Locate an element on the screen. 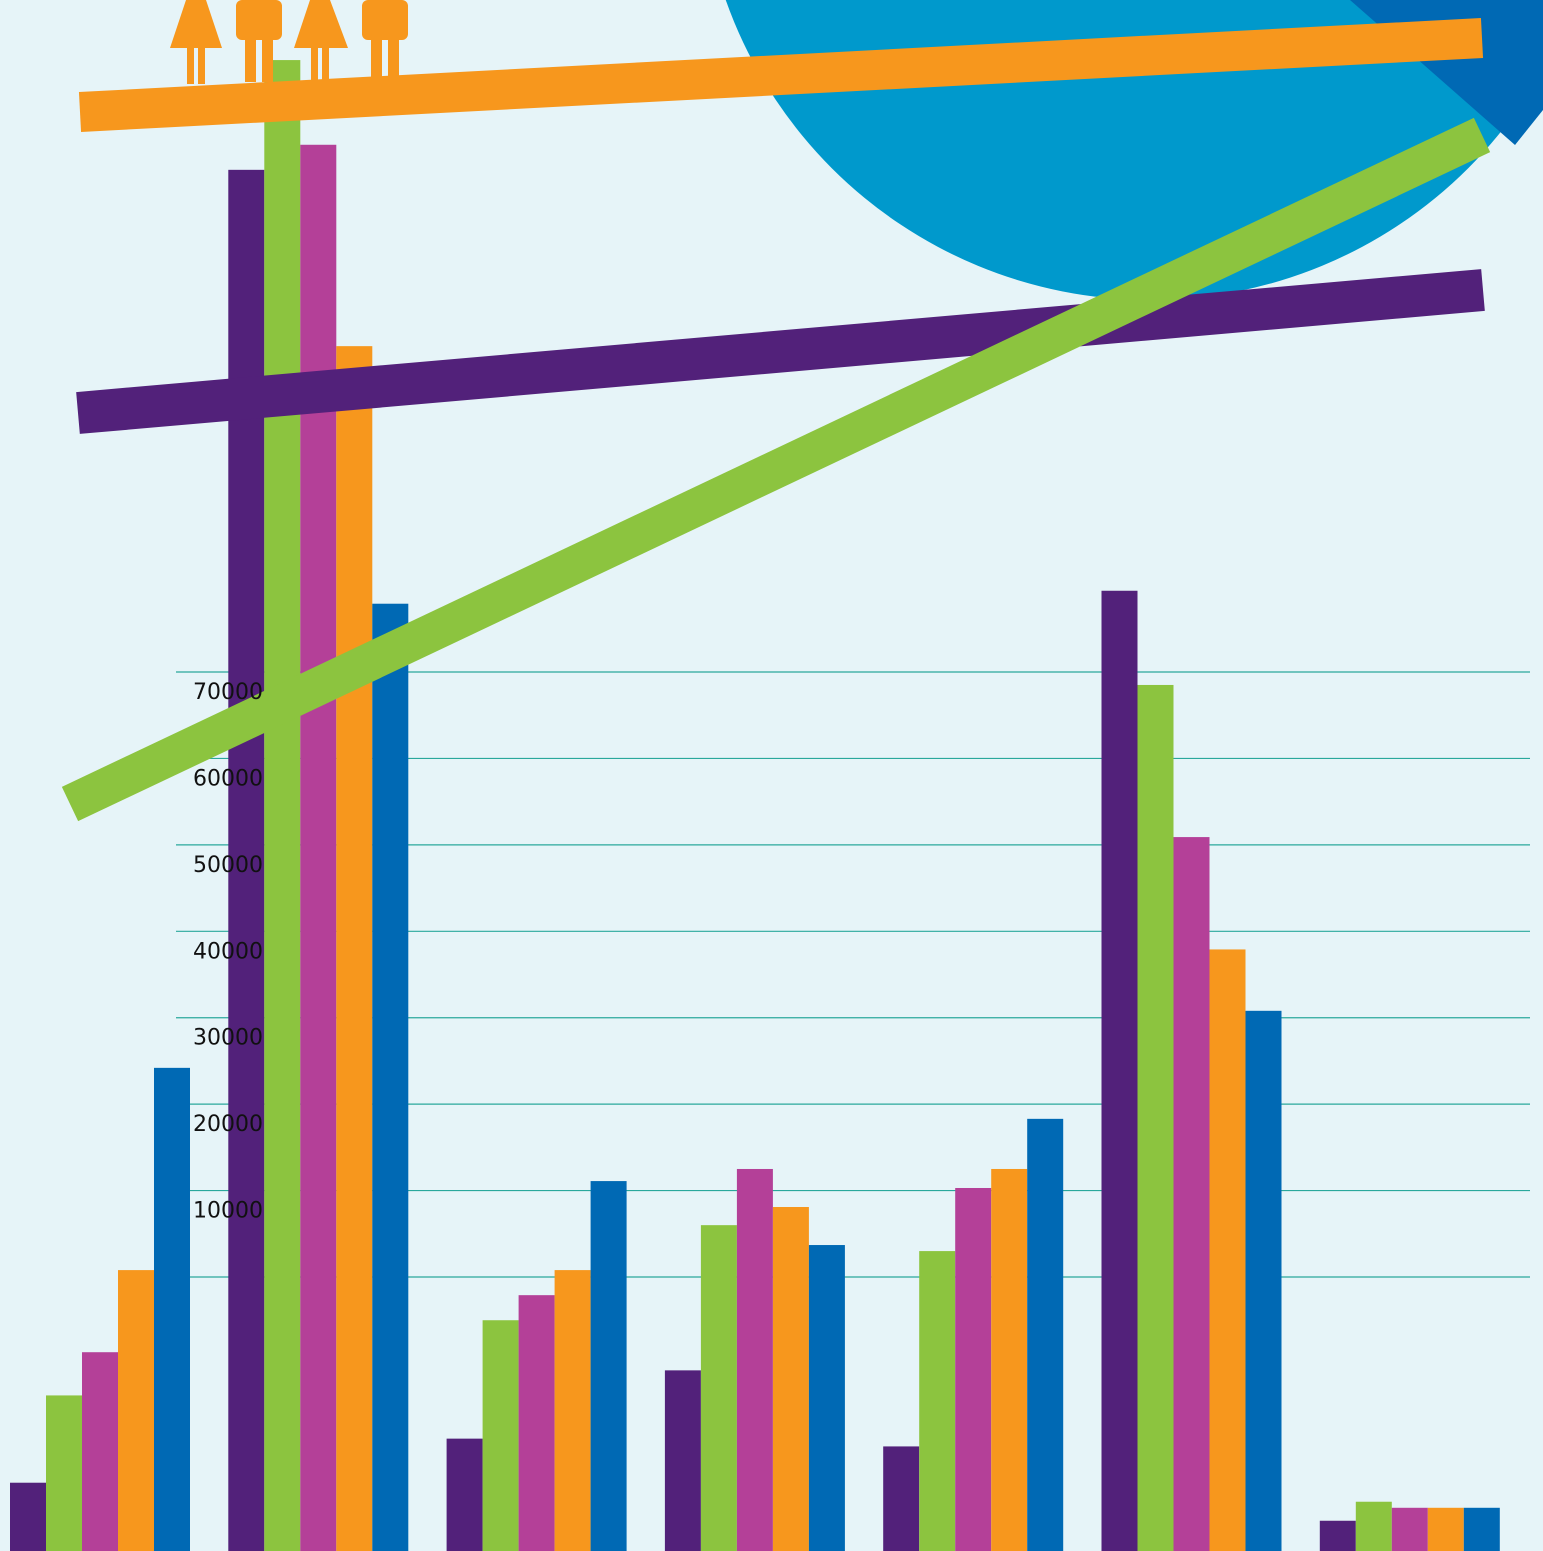 The width and height of the screenshot is (1543, 1551). y-tick-label: 40000 is located at coordinates (228, 951).